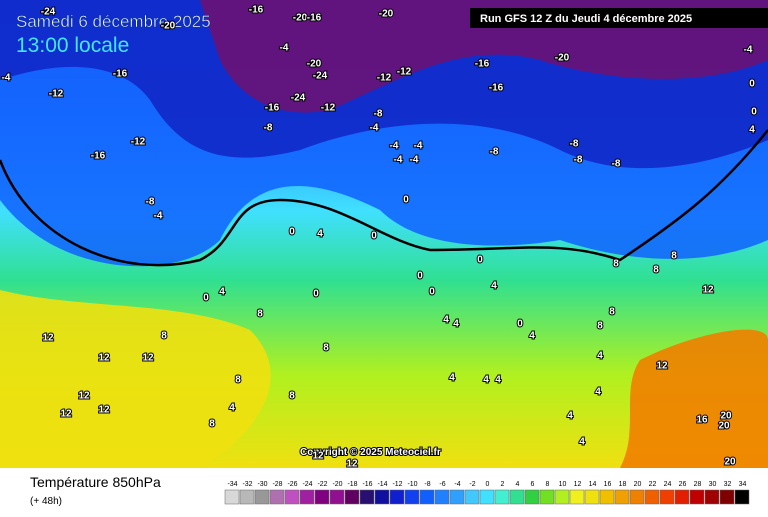 The height and width of the screenshot is (517, 768). What do you see at coordinates (322, 484) in the screenshot?
I see `legend-tick: -22` at bounding box center [322, 484].